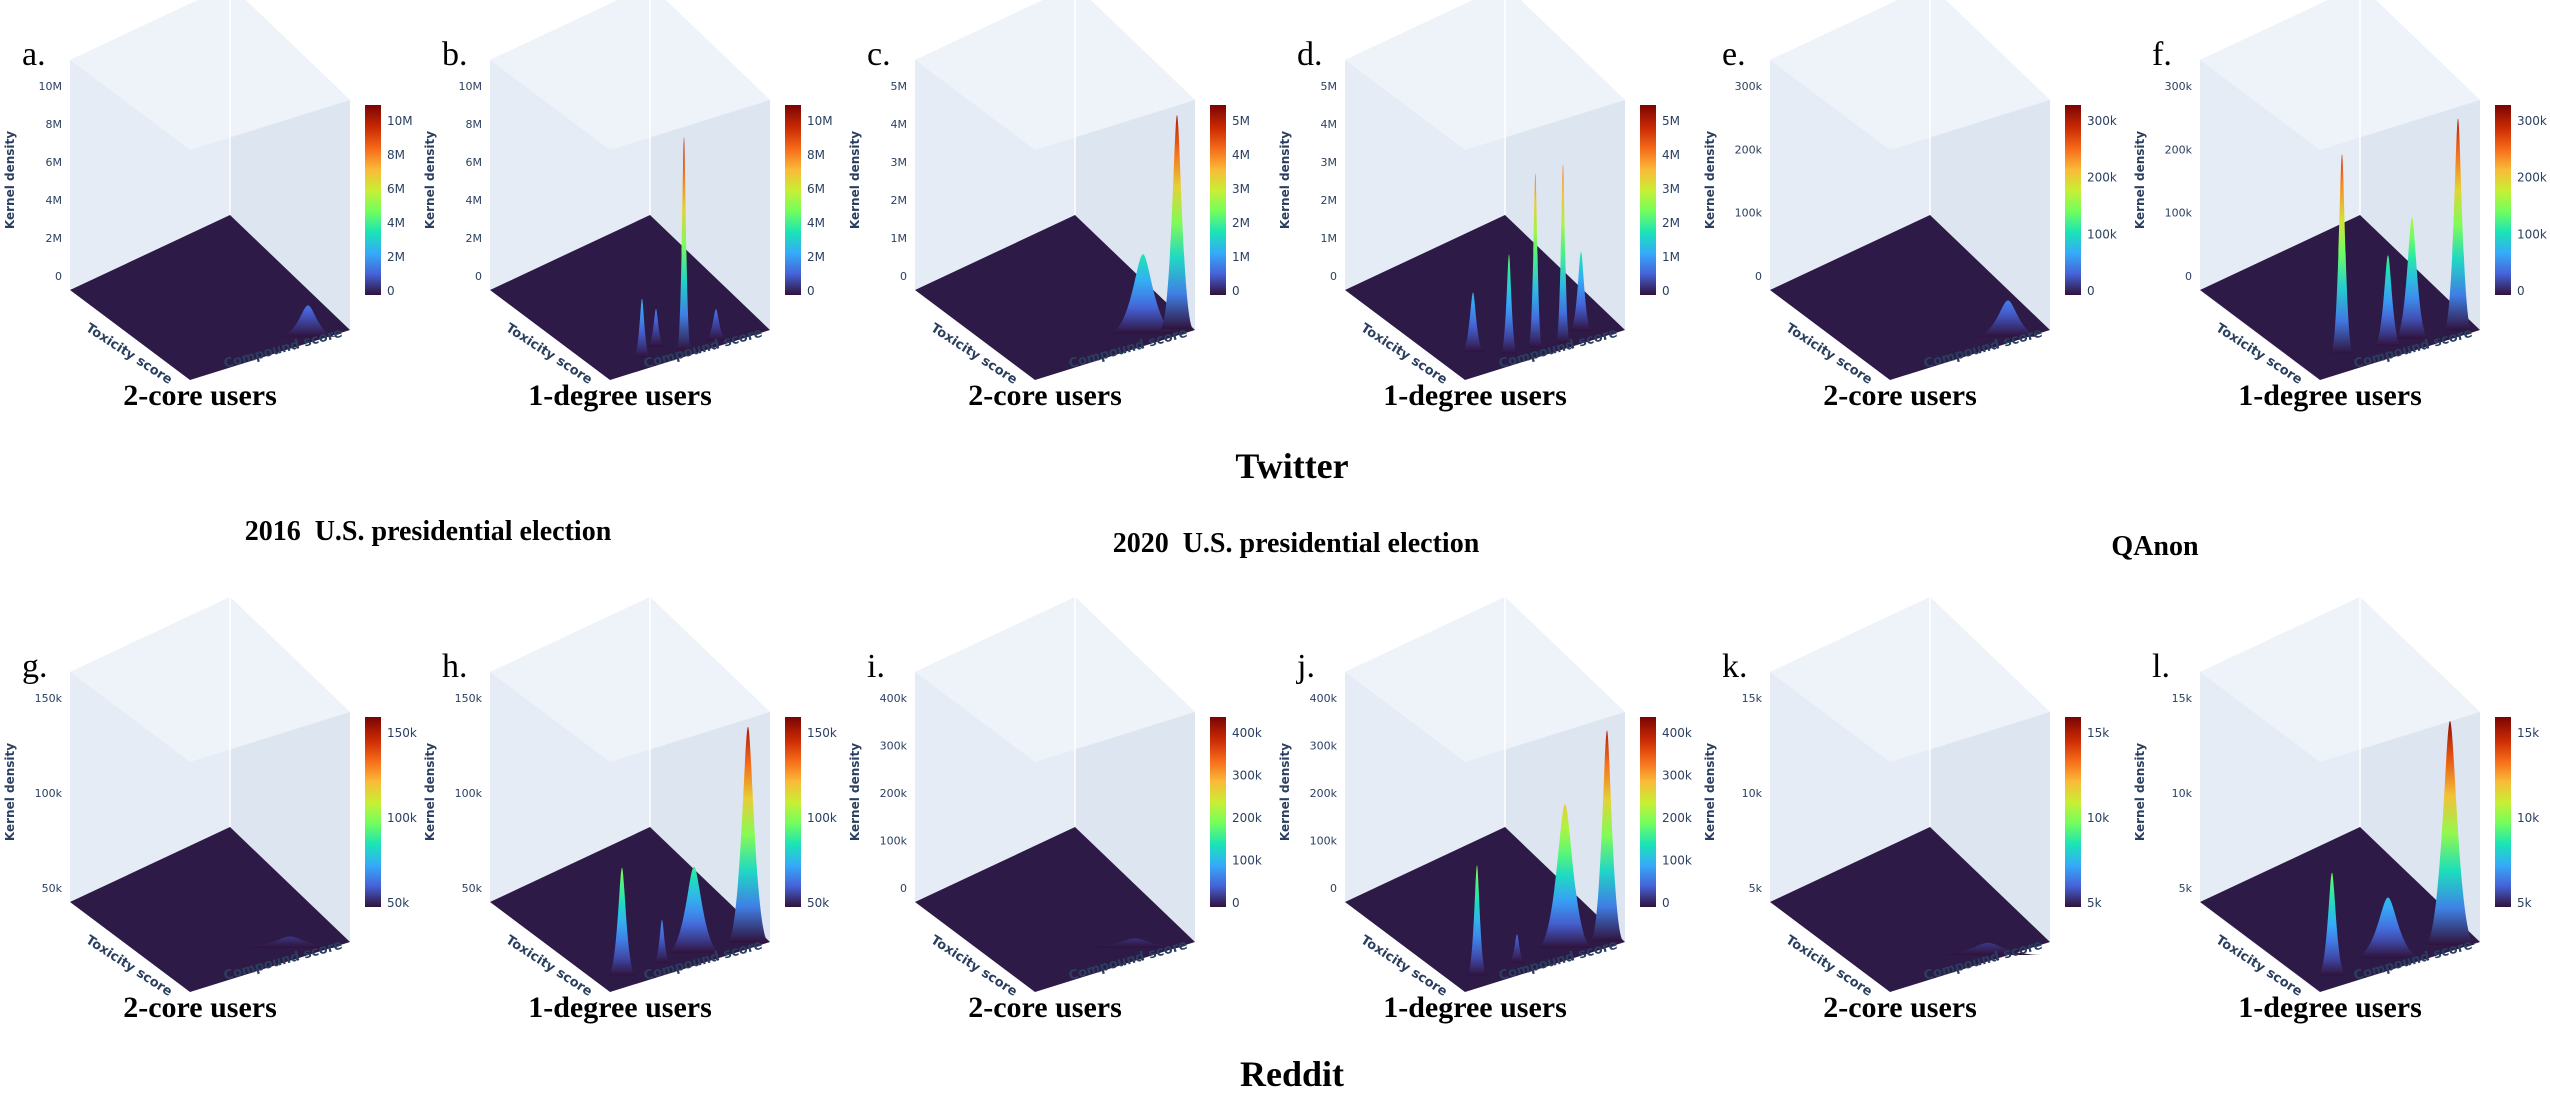  What do you see at coordinates (474, 238) in the screenshot?
I see `z-tick-label: 2M` at bounding box center [474, 238].